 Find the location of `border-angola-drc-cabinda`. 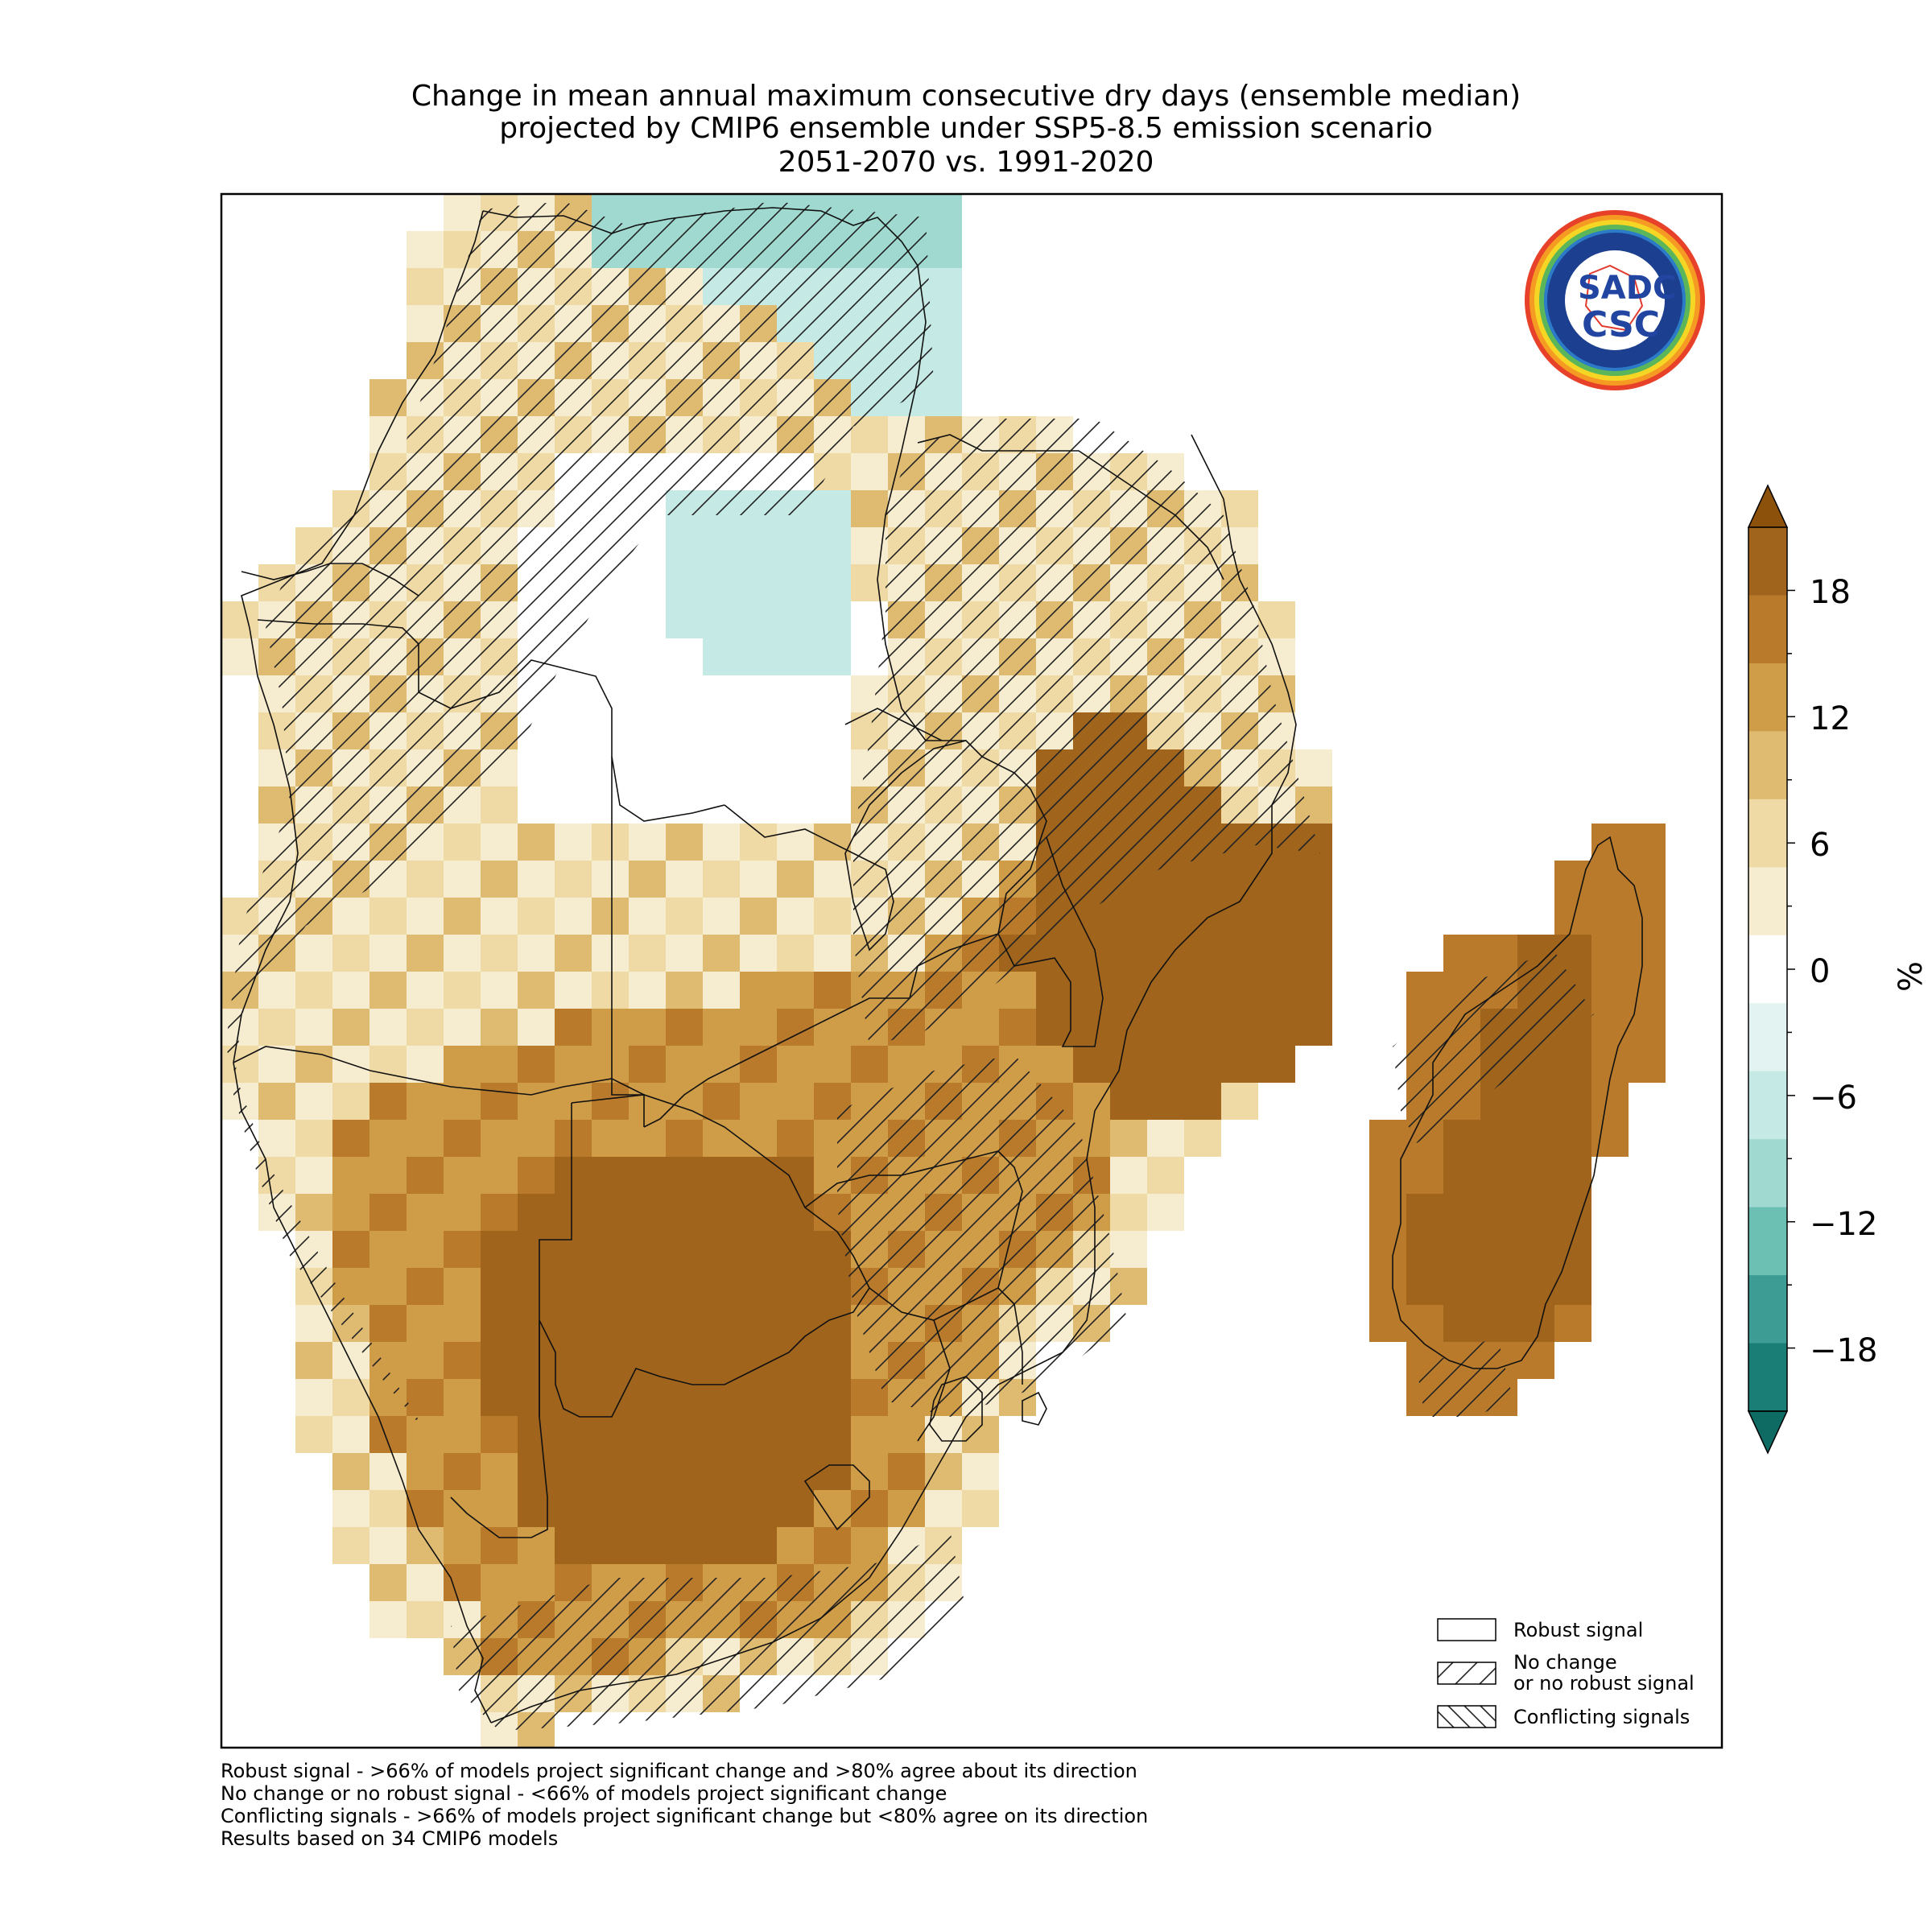

border-angola-drc-cabinda is located at coordinates (330, 580).